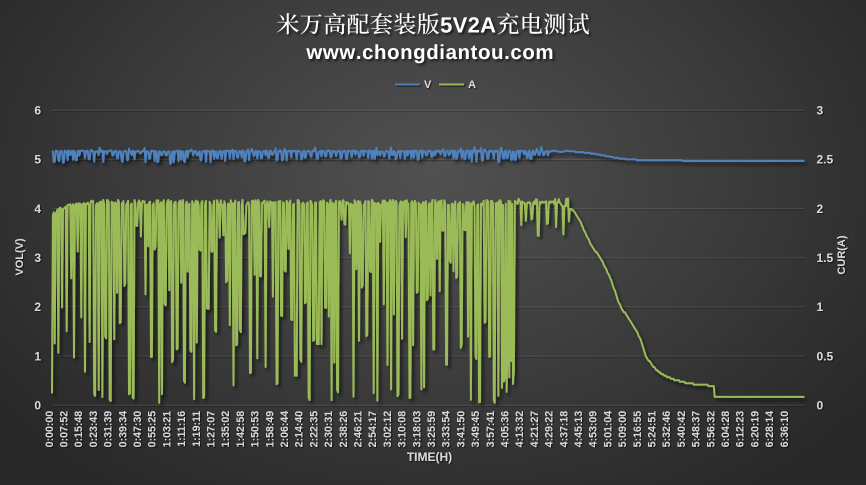  Describe the element at coordinates (461, 429) in the screenshot. I see `svg-text: 3:41:50` at that location.